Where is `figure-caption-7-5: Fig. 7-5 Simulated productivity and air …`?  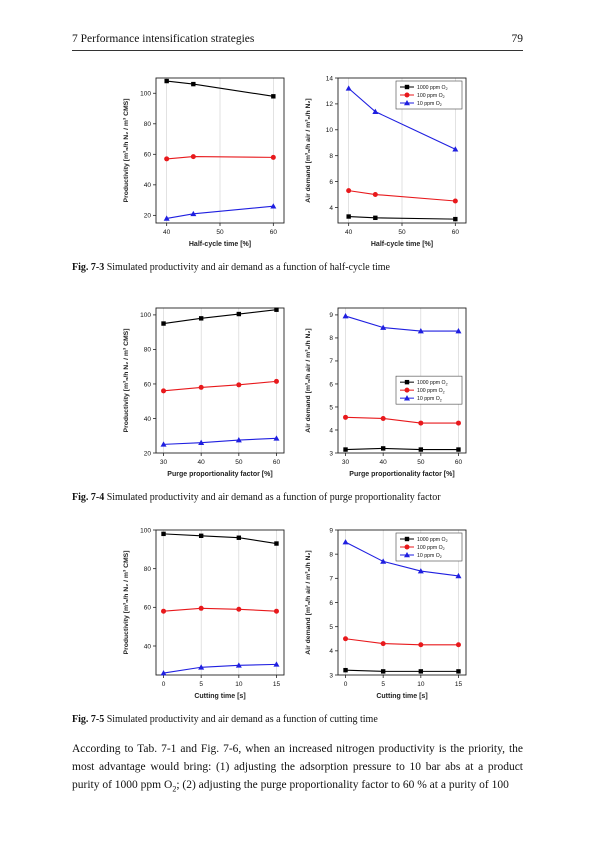 figure-caption-7-5: Fig. 7-5 Simulated productivity and air … is located at coordinates (225, 719).